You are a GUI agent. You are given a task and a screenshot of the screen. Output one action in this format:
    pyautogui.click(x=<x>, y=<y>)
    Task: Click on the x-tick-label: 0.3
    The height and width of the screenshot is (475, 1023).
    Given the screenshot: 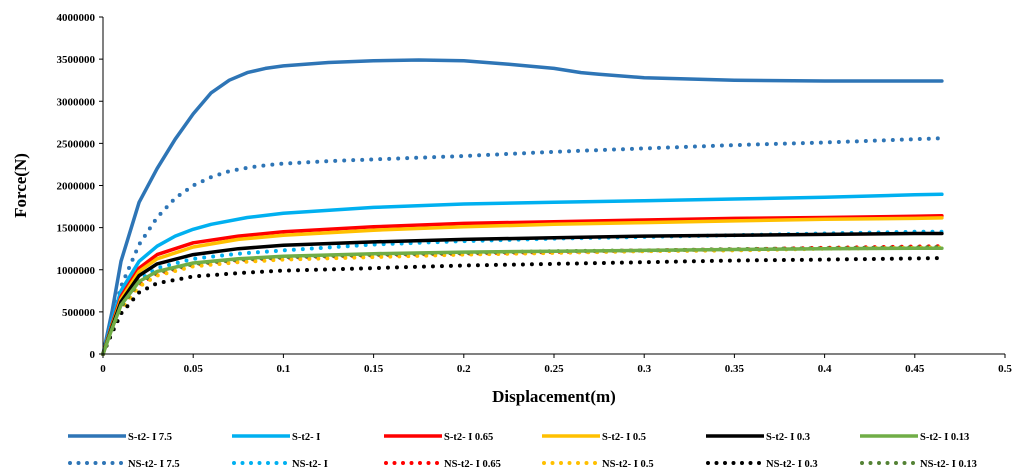 What is the action you would take?
    pyautogui.click(x=644, y=369)
    